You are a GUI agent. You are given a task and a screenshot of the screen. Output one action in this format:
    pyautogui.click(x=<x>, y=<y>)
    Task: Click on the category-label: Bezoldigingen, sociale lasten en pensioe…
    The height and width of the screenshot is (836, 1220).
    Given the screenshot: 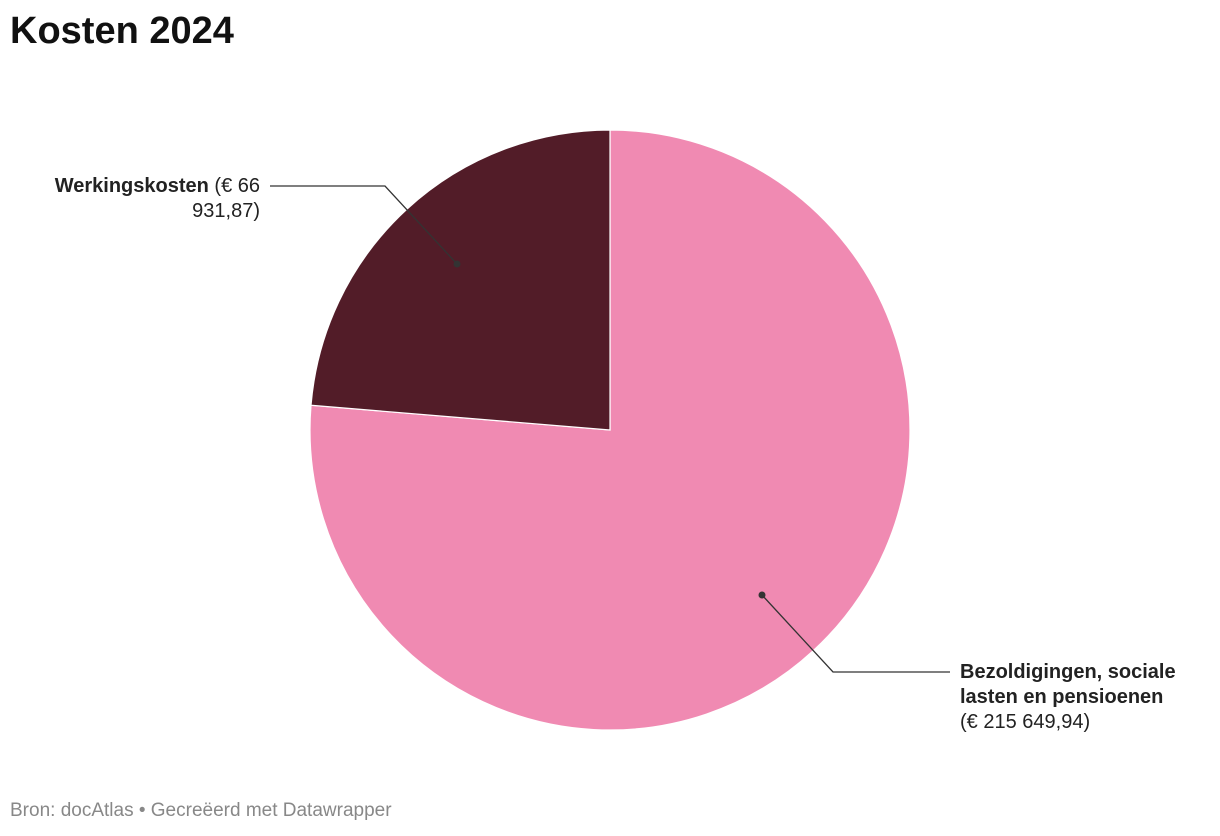 What is the action you would take?
    pyautogui.click(x=1068, y=684)
    